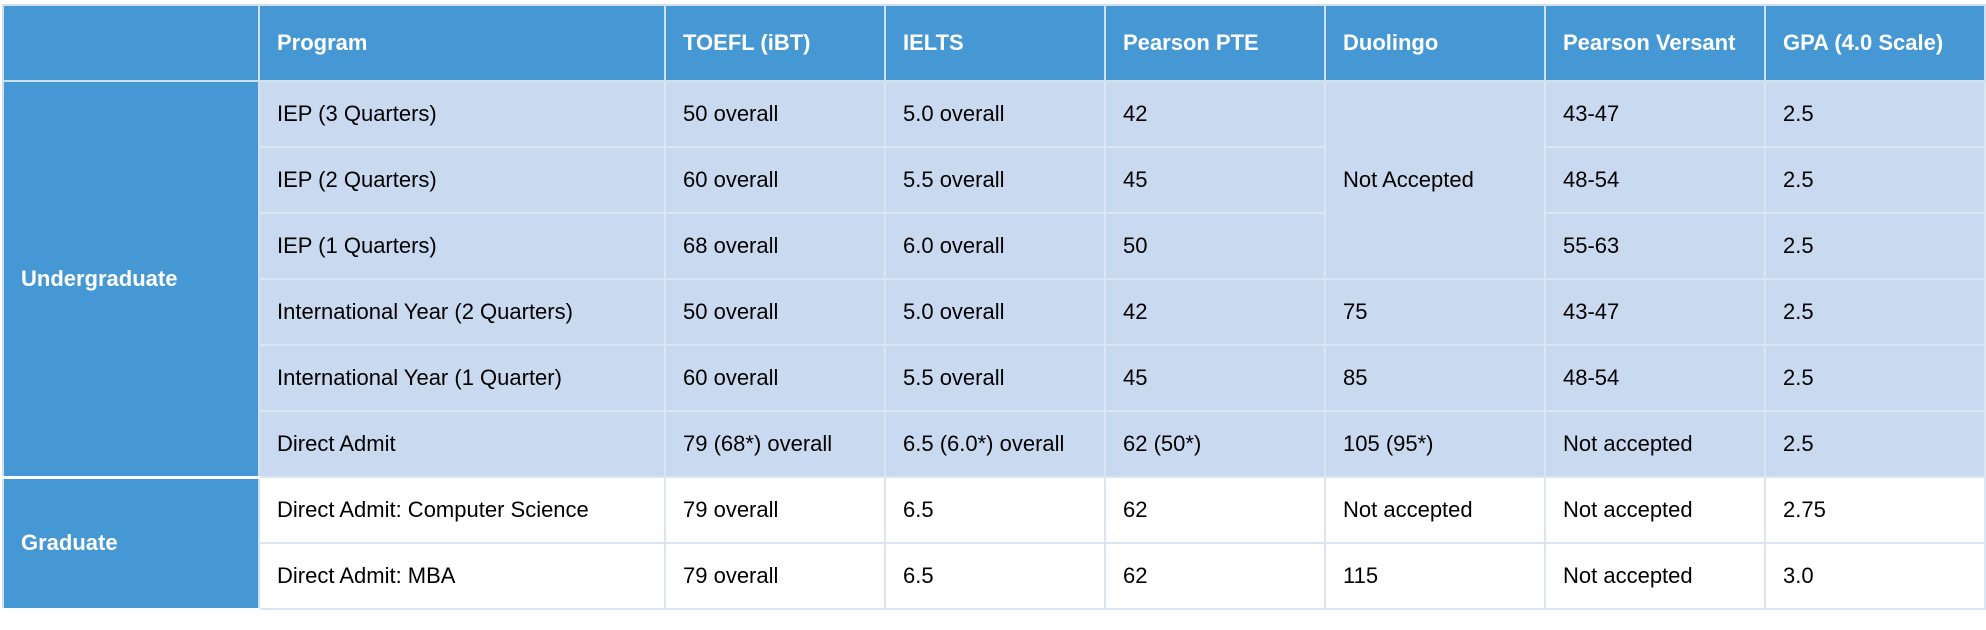 This screenshot has width=1986, height=630. Describe the element at coordinates (462, 43) in the screenshot. I see `header-program: Program` at that location.